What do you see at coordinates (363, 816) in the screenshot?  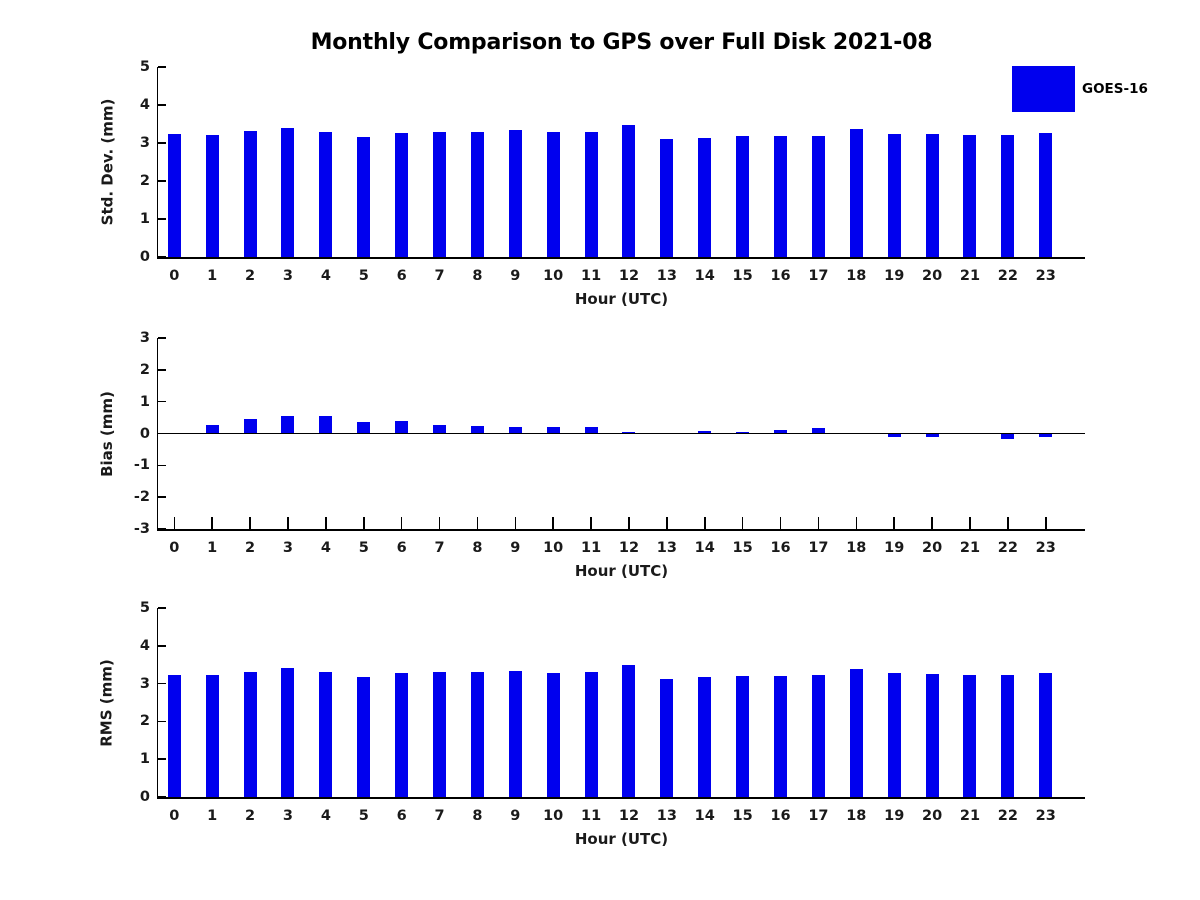 I see `x-tick-label: 5` at bounding box center [363, 816].